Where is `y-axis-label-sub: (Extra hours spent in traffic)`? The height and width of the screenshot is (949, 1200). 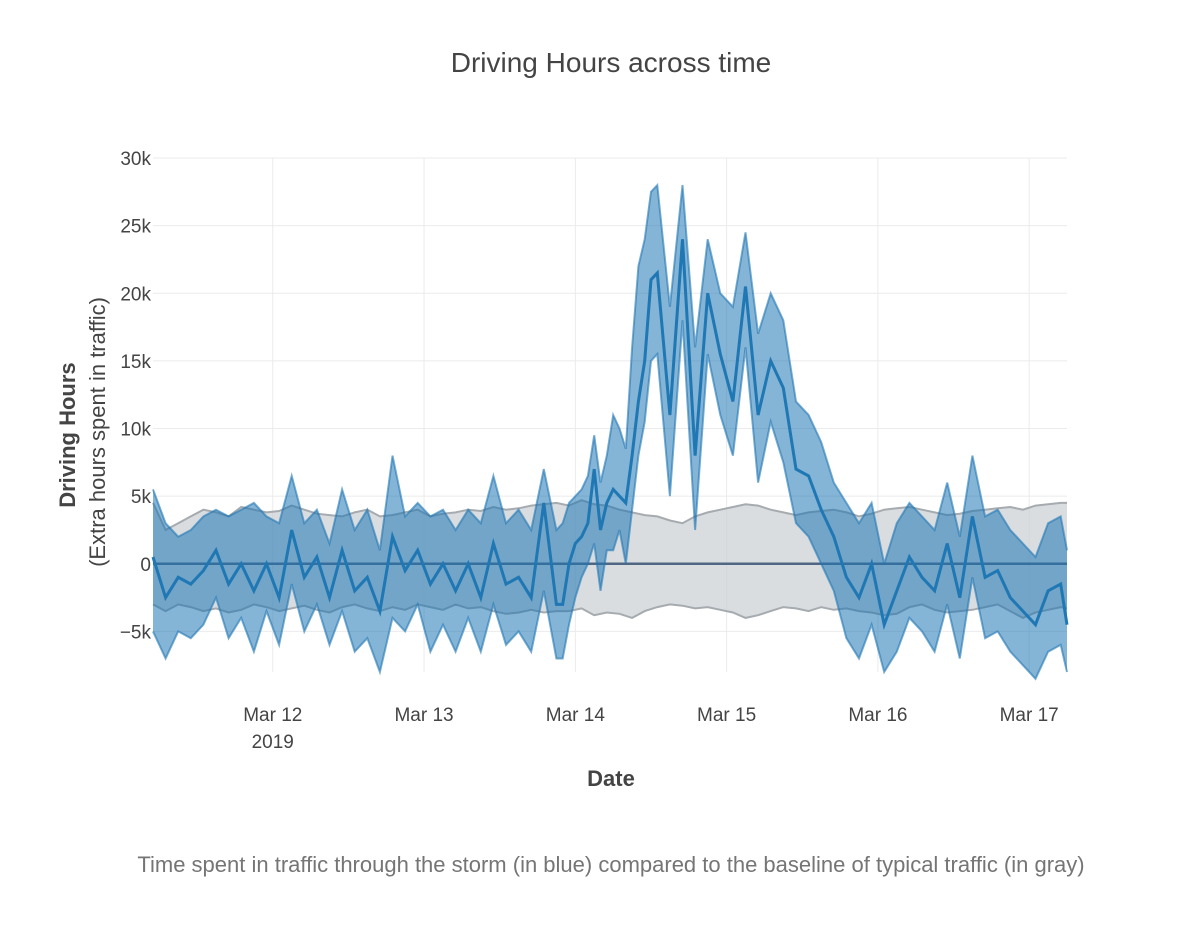
y-axis-label-sub: (Extra hours spent in traffic) is located at coordinates (97, 432).